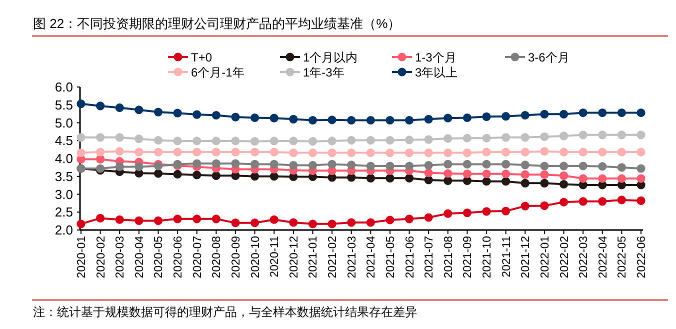 This screenshot has width=676, height=329. I want to click on x-tick-label: 2021-10, so click(488, 257).